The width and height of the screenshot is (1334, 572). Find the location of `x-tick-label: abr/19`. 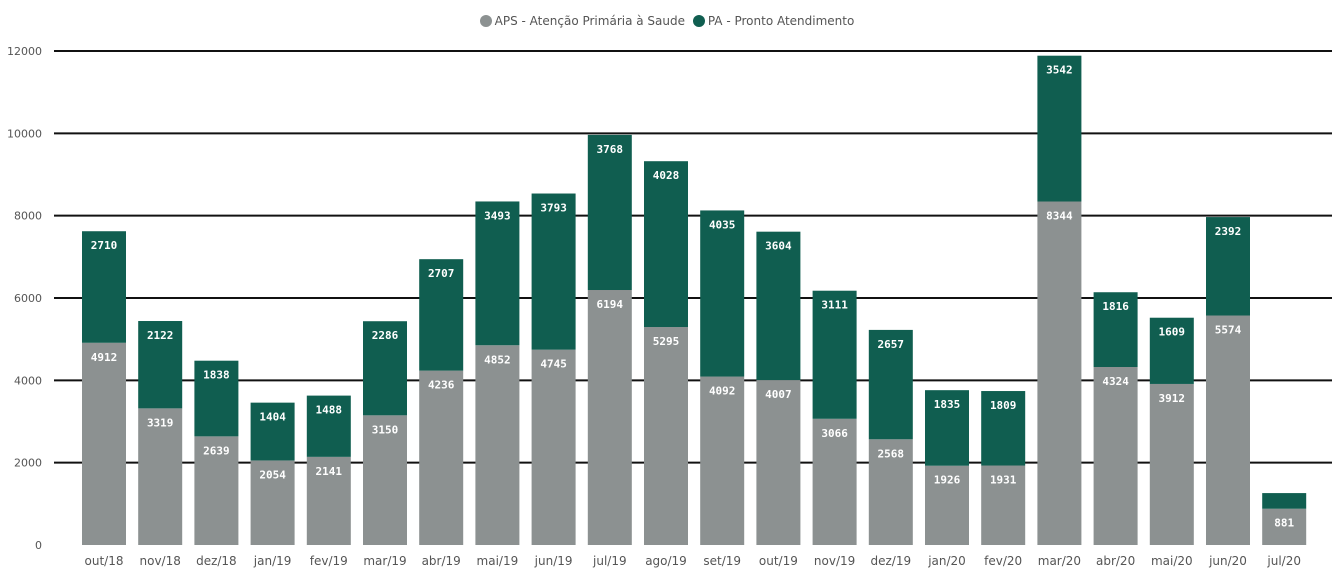

x-tick-label: abr/19 is located at coordinates (441, 561).